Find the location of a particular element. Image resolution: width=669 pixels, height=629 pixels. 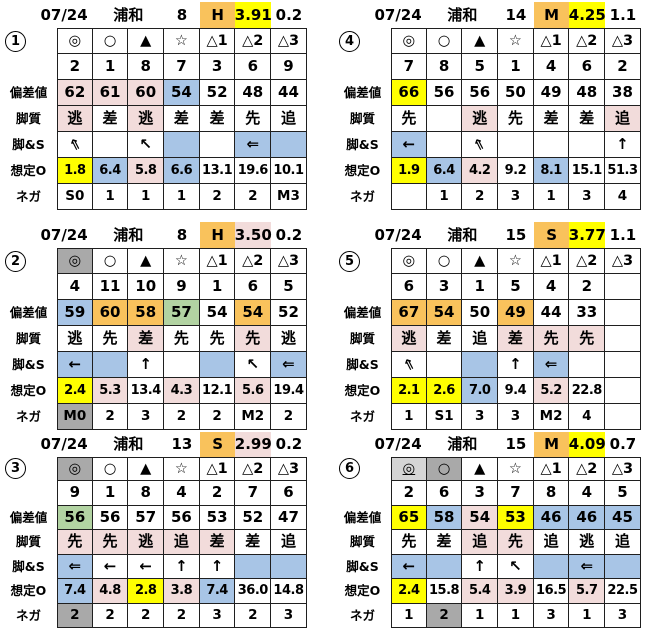

deviation-cell is located at coordinates (623, 313).